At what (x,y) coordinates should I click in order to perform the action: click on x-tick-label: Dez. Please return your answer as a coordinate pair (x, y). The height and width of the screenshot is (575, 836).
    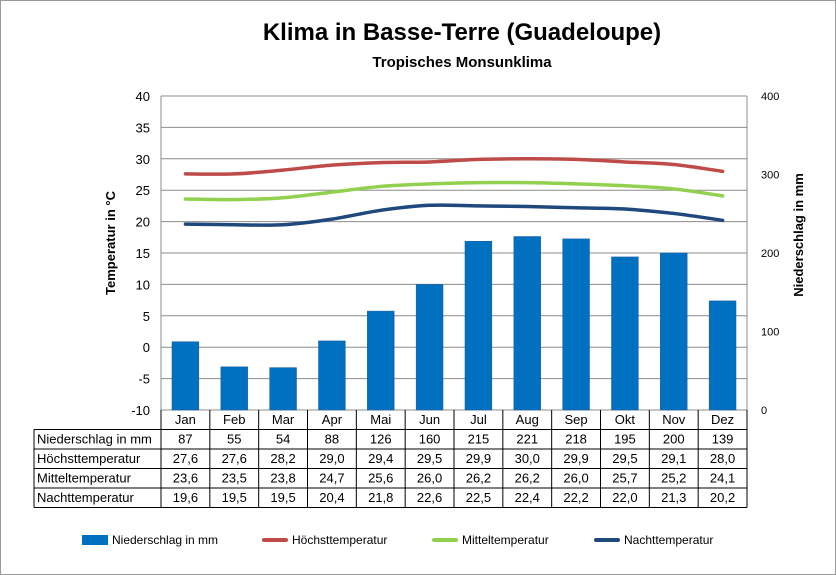
    Looking at the image, I should click on (722, 419).